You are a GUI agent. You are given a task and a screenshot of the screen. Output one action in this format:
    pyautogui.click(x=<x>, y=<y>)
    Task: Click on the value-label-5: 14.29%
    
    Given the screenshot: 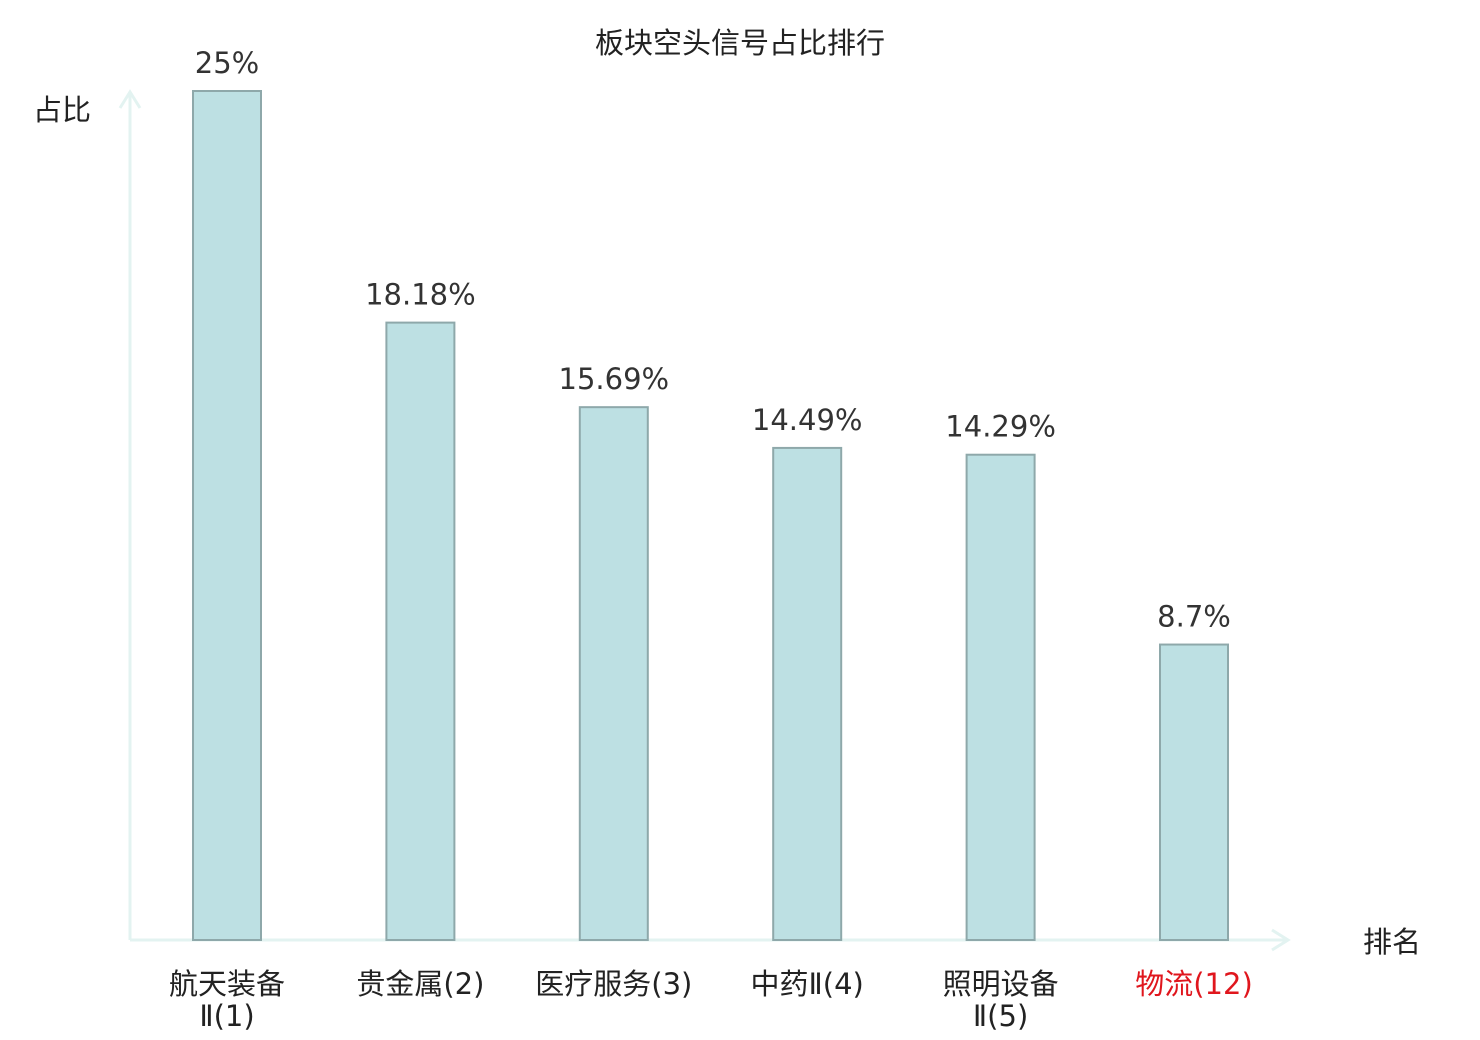 What is the action you would take?
    pyautogui.click(x=1000, y=427)
    